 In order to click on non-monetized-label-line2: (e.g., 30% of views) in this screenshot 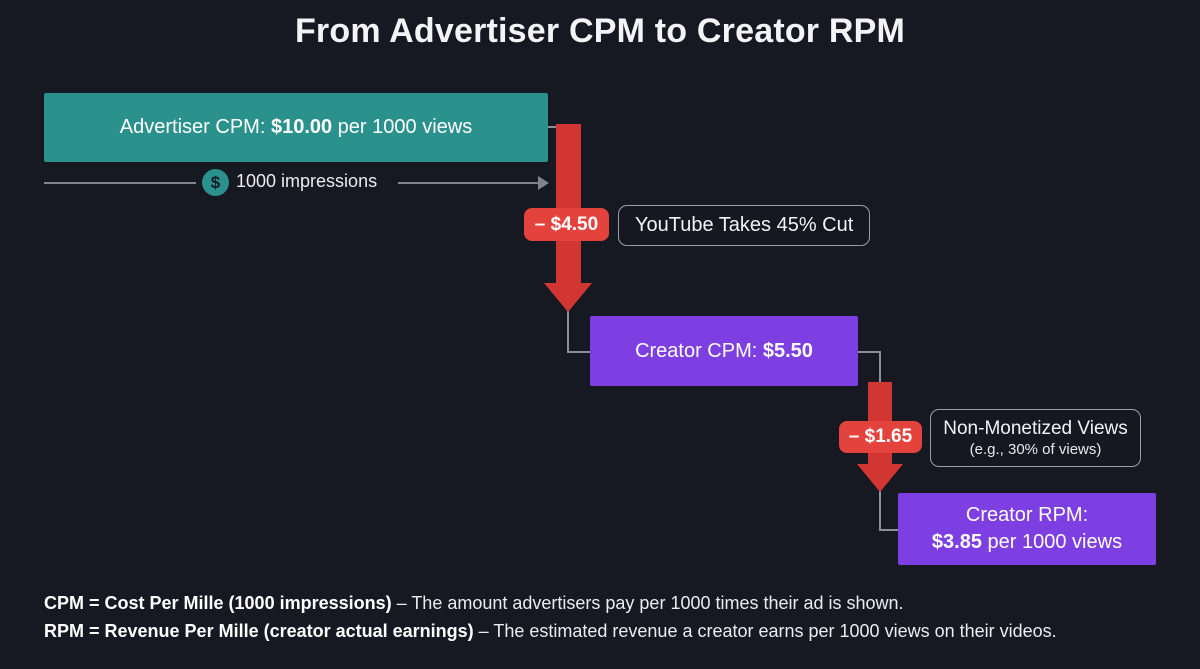, I will do `click(1035, 449)`.